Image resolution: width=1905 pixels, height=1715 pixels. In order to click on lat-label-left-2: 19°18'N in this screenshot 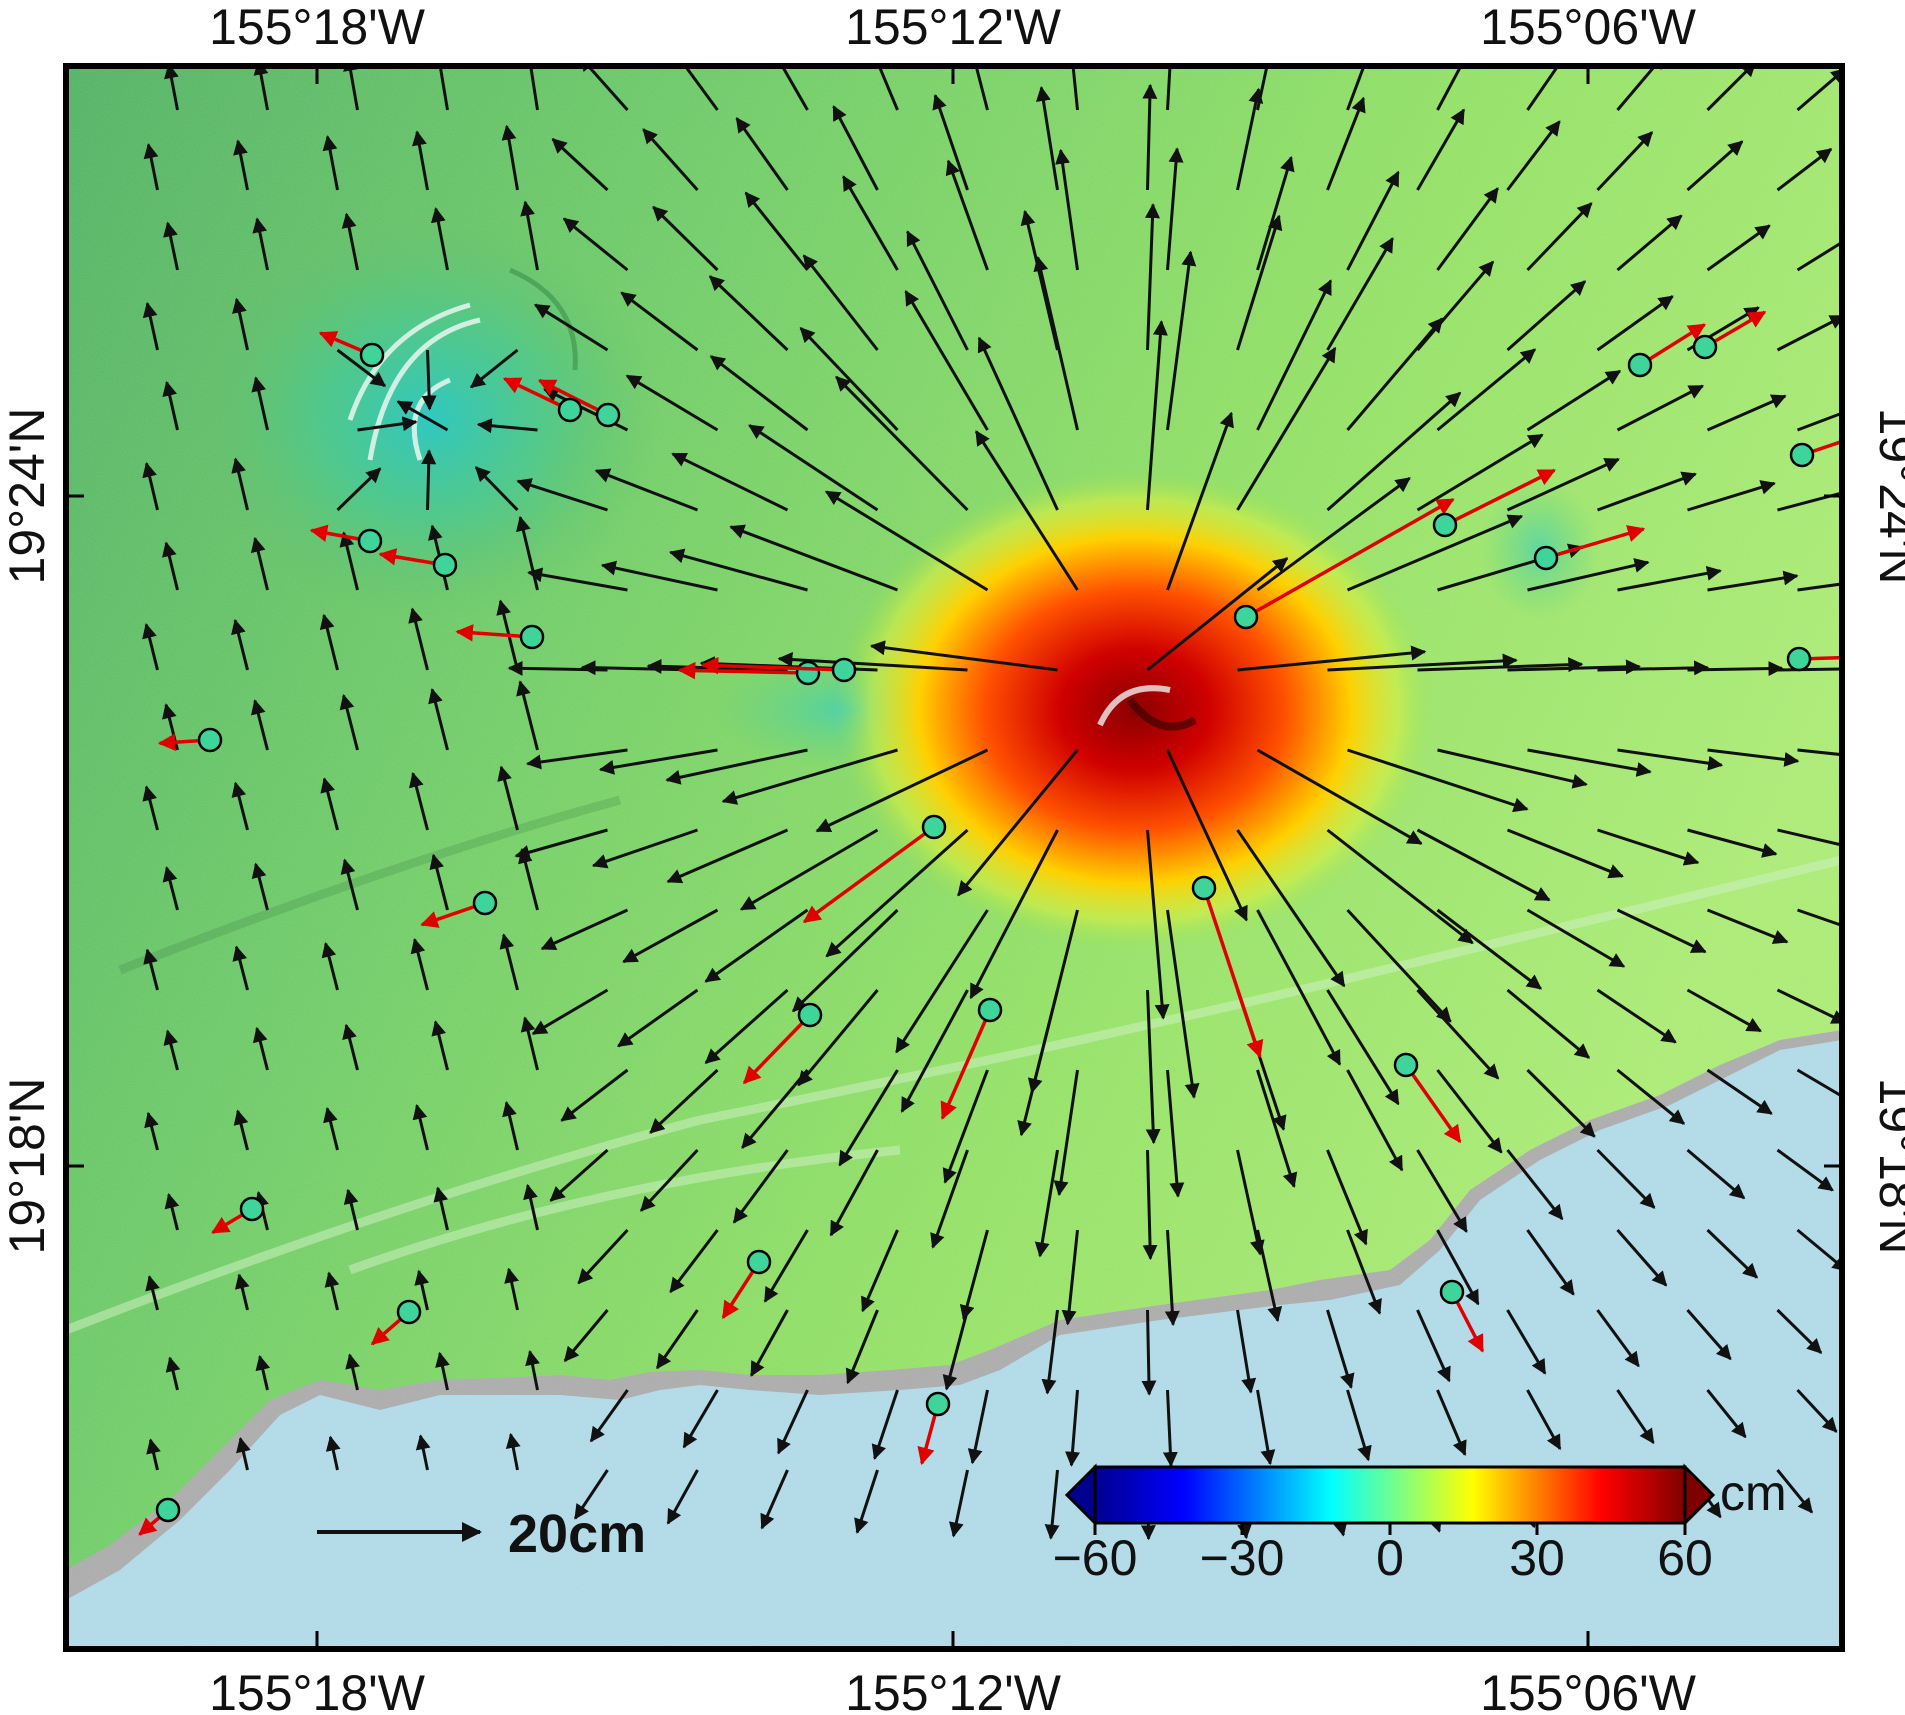, I will do `click(27, 1166)`.